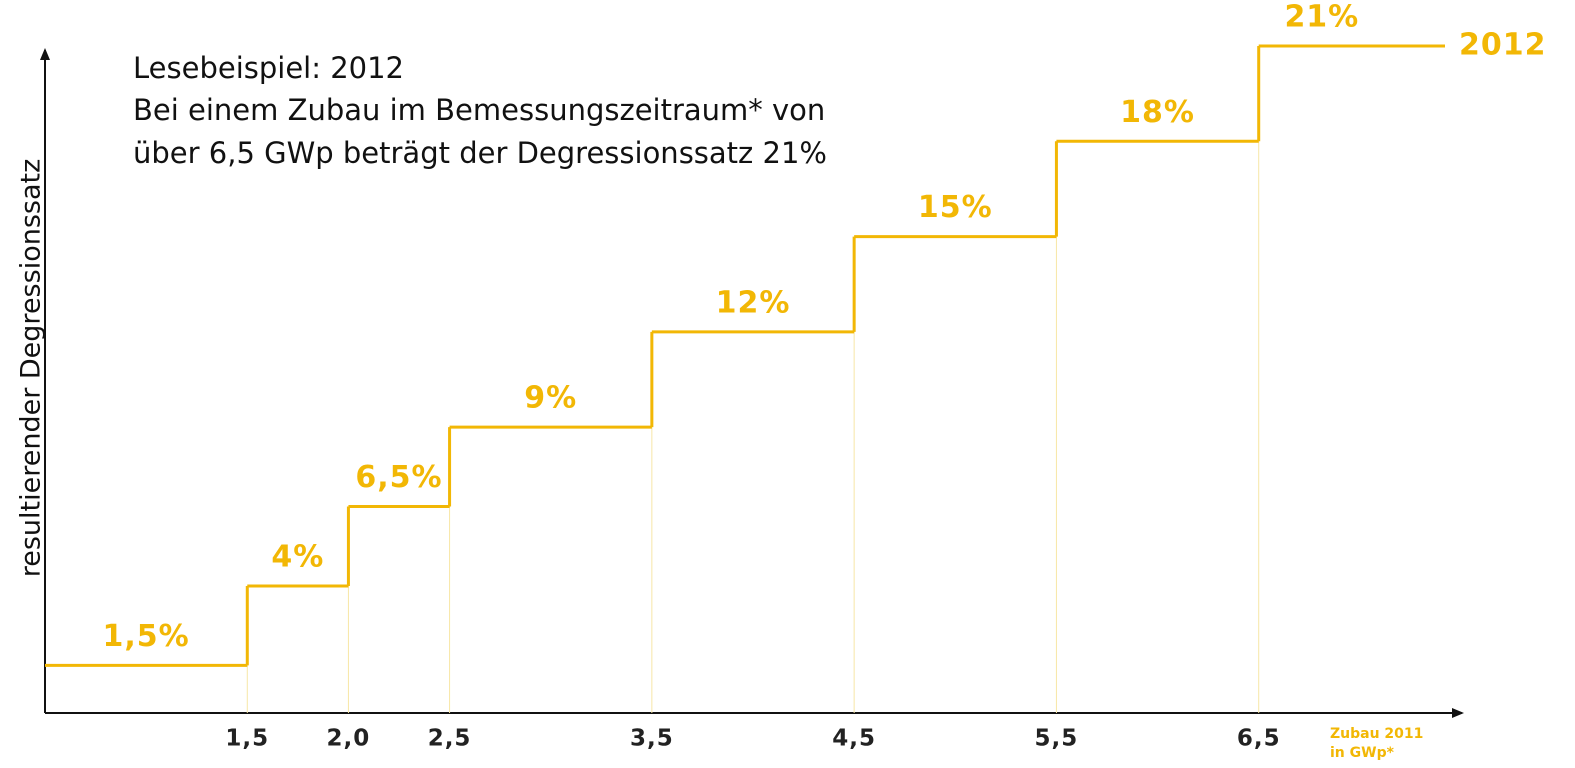 The width and height of the screenshot is (1575, 768). I want to click on value-label: 21%, so click(1321, 17).